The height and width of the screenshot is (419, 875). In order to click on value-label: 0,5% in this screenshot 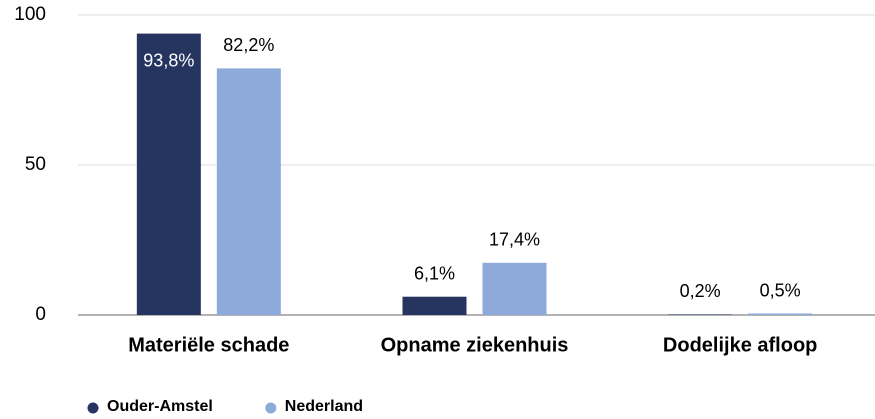, I will do `click(780, 290)`.